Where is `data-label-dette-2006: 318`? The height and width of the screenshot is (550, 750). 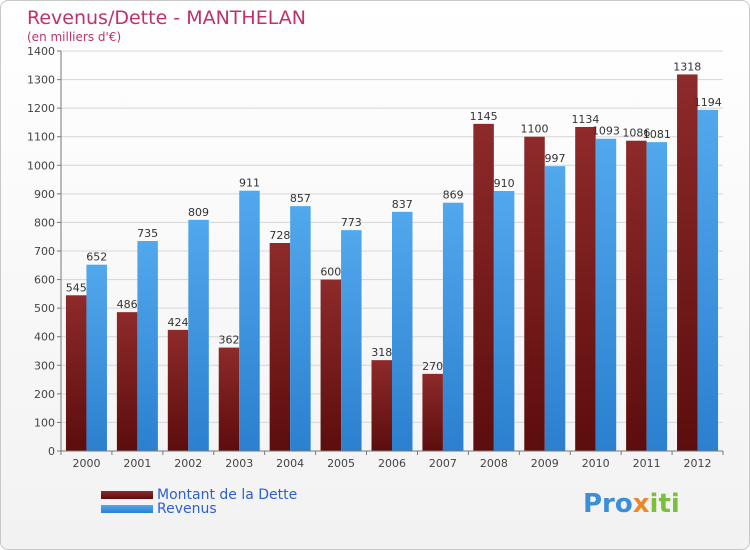 data-label-dette-2006: 318 is located at coordinates (381, 352).